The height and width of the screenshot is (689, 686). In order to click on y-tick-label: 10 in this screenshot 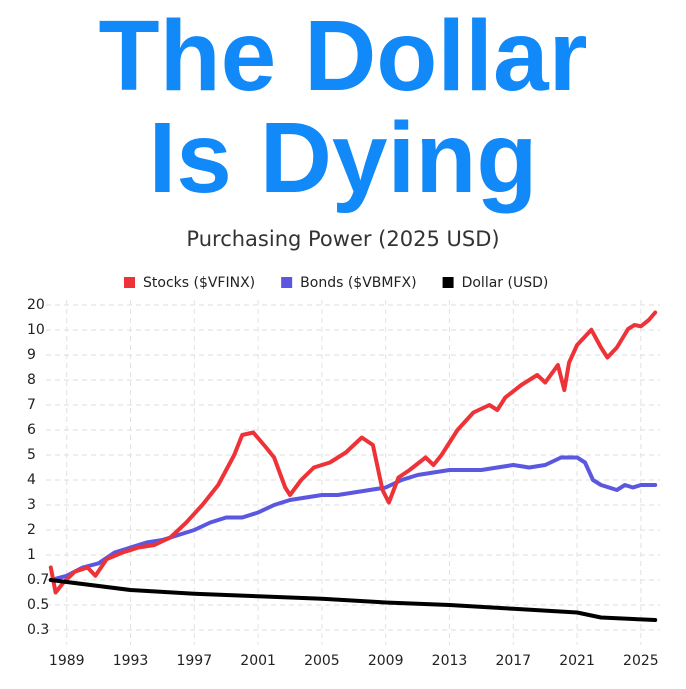, I will do `click(36, 330)`.